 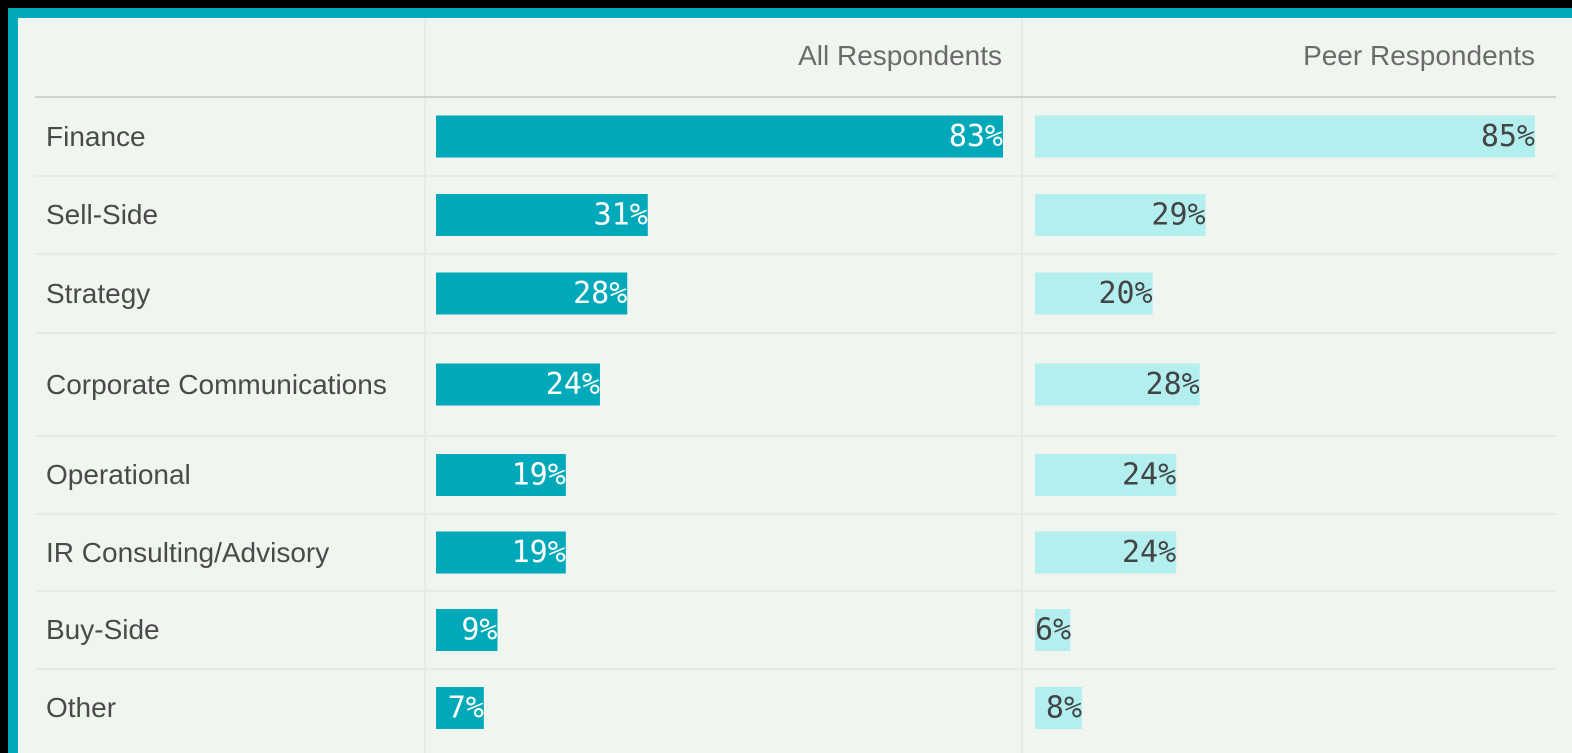 What do you see at coordinates (98, 293) in the screenshot?
I see `row-label: Strategy` at bounding box center [98, 293].